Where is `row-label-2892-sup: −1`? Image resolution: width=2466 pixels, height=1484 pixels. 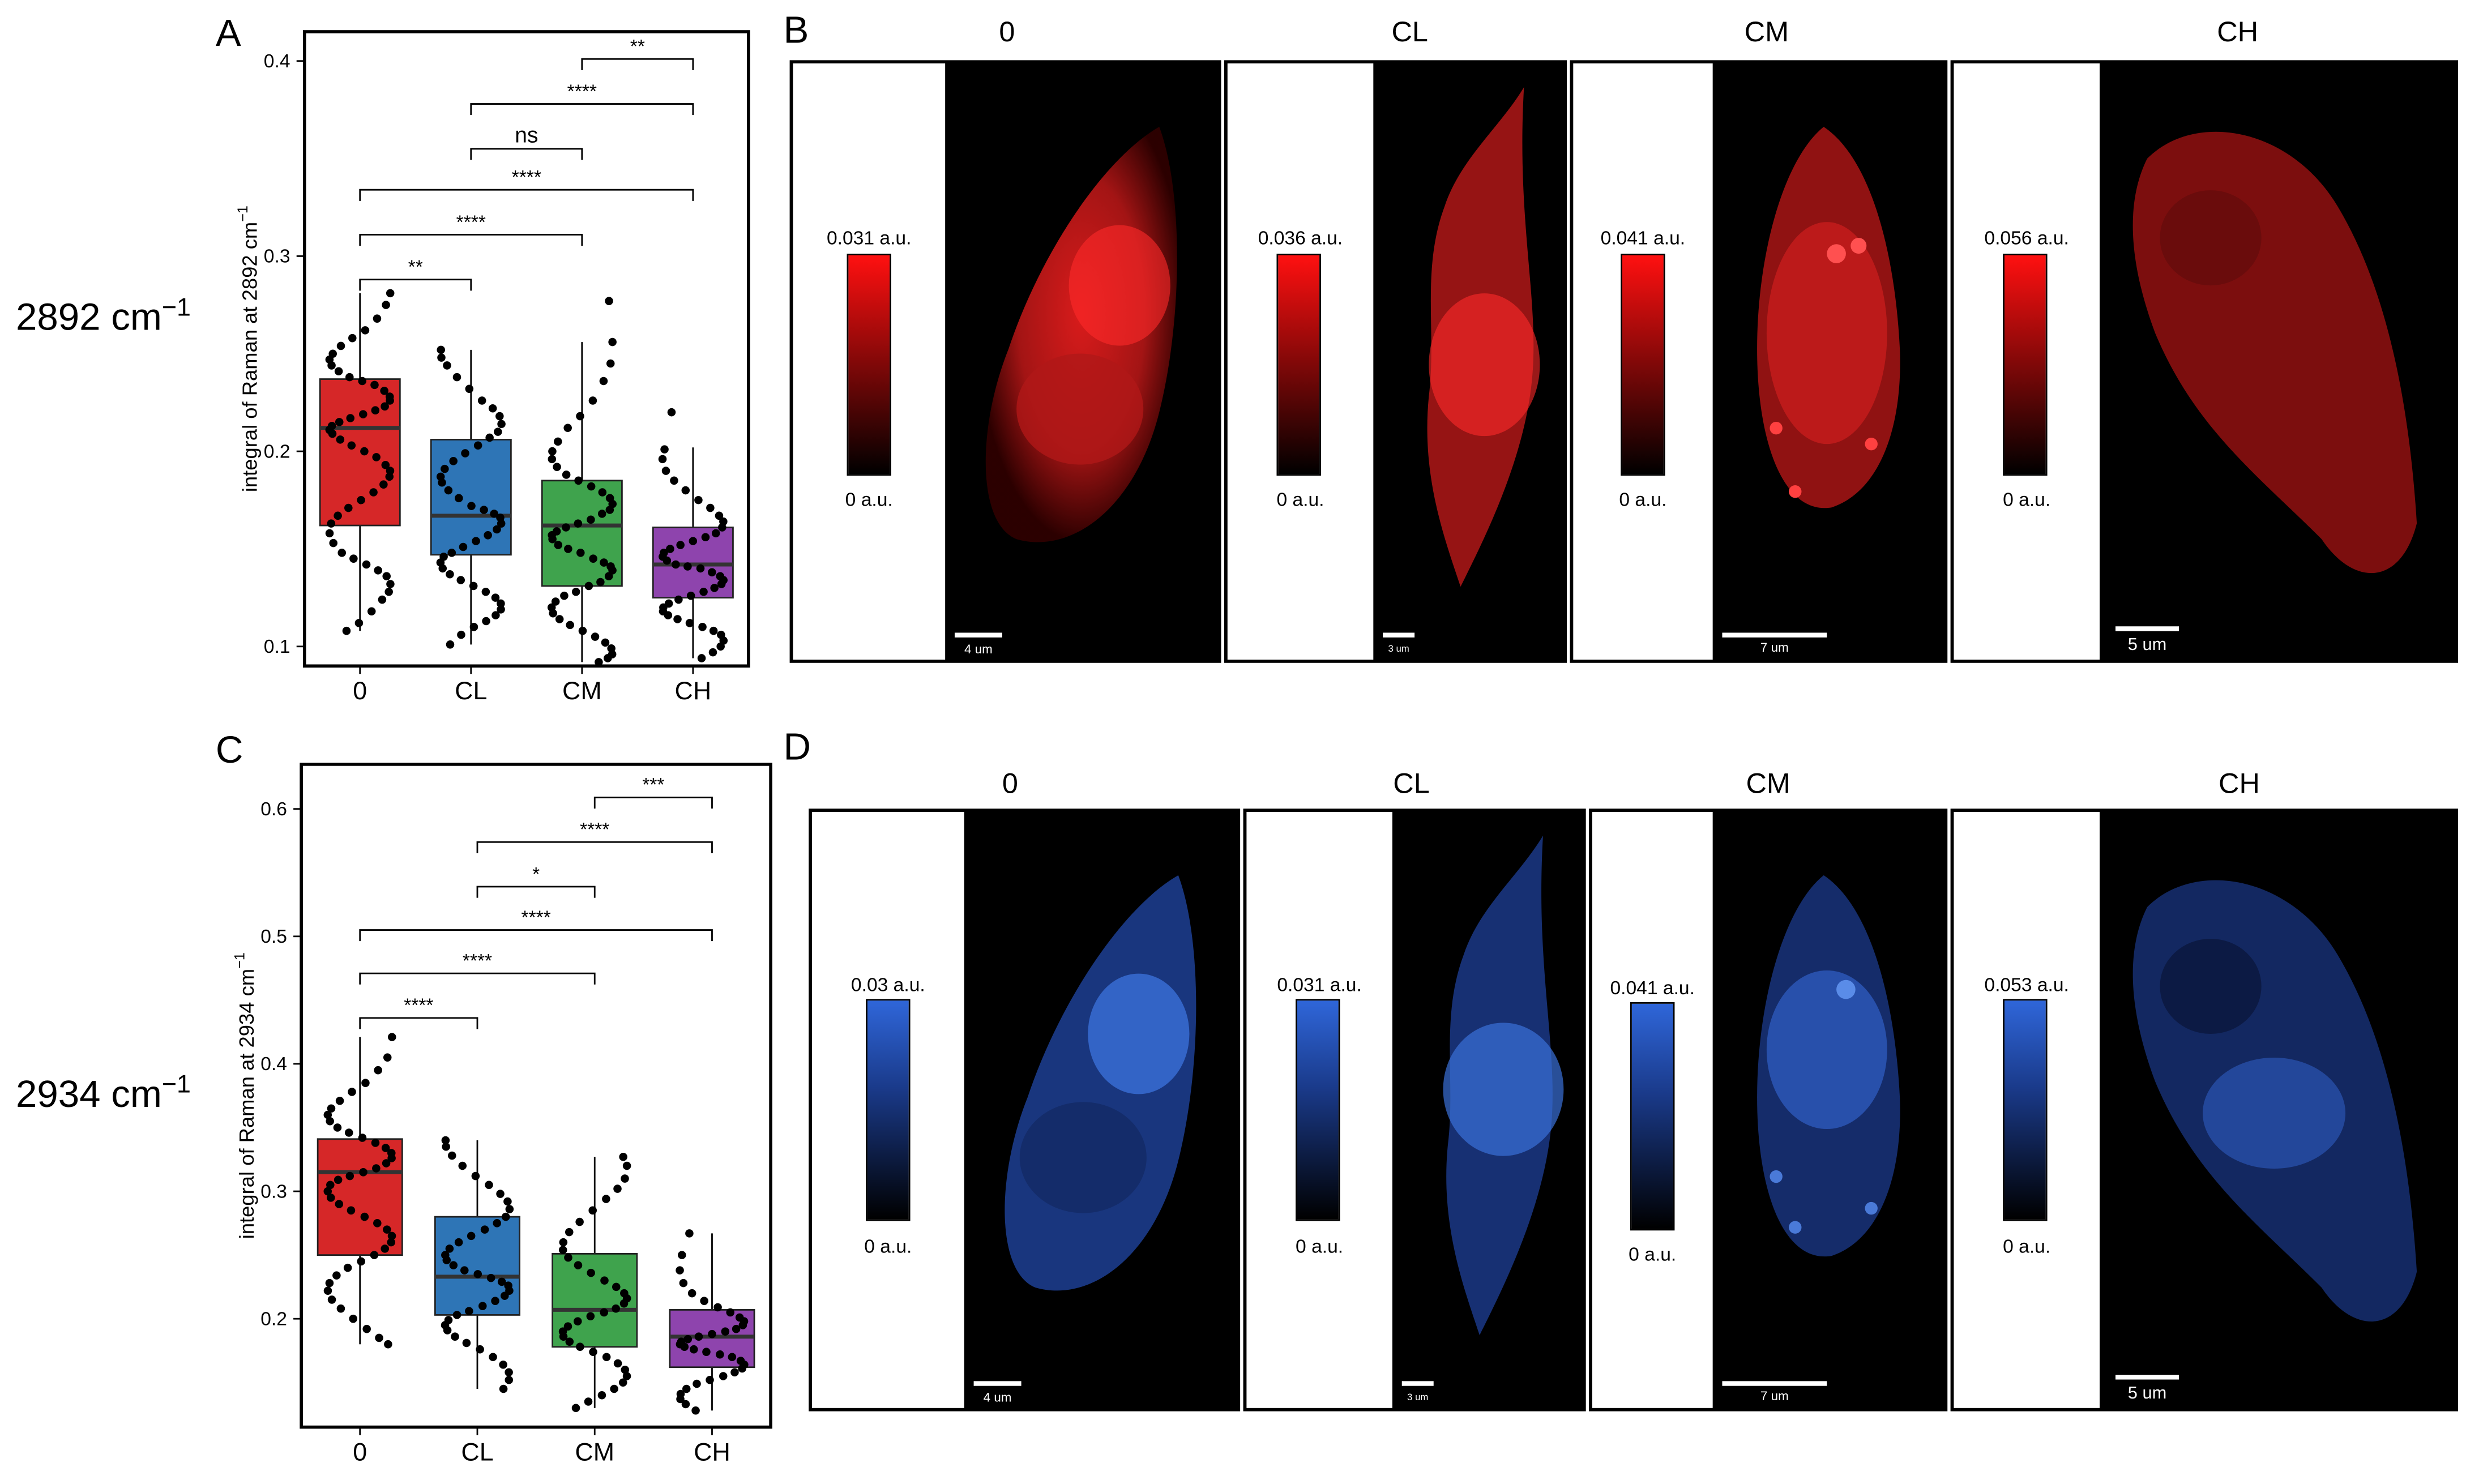
row-label-2892-sup: −1 is located at coordinates (176, 308).